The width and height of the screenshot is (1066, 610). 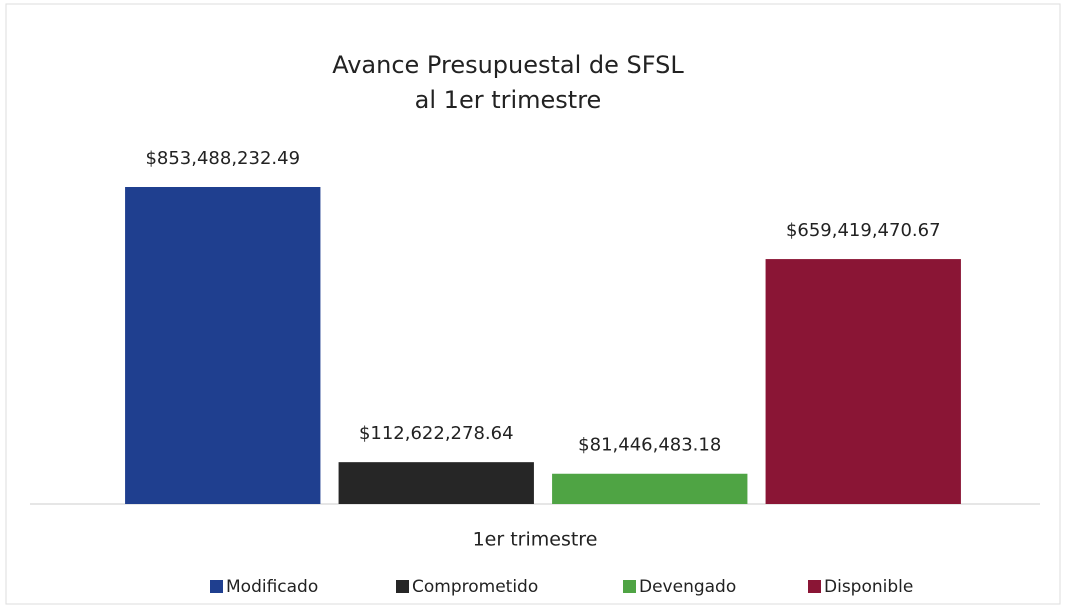 What do you see at coordinates (508, 100) in the screenshot?
I see `chart-title: al 1er trimestre` at bounding box center [508, 100].